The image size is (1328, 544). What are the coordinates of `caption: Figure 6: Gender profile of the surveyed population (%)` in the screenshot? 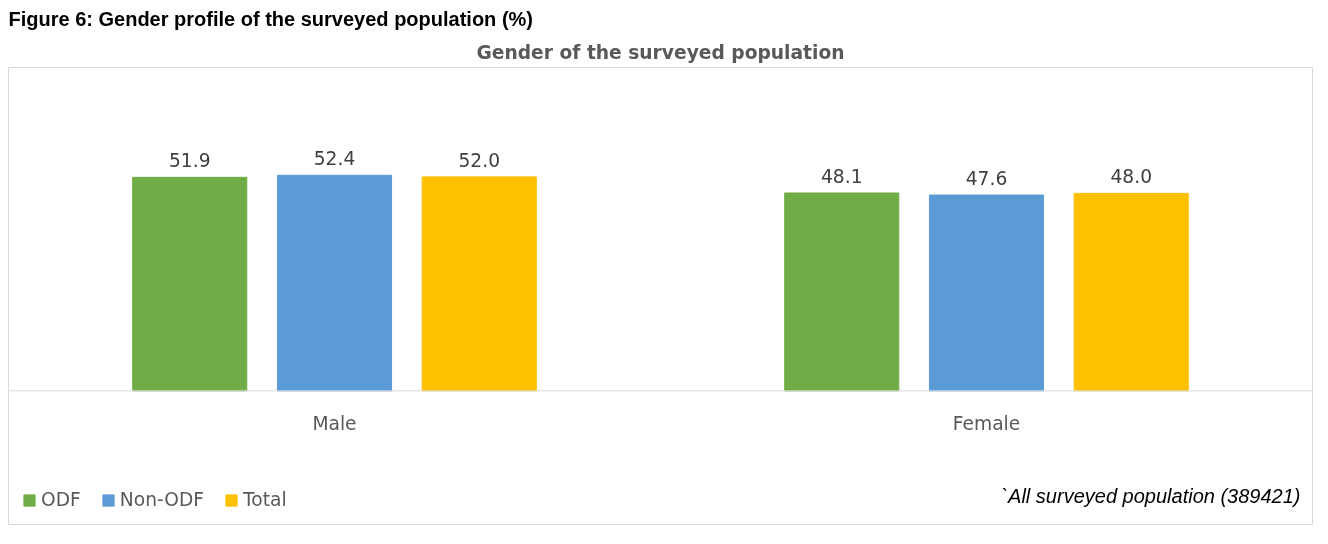 It's located at (270, 18).